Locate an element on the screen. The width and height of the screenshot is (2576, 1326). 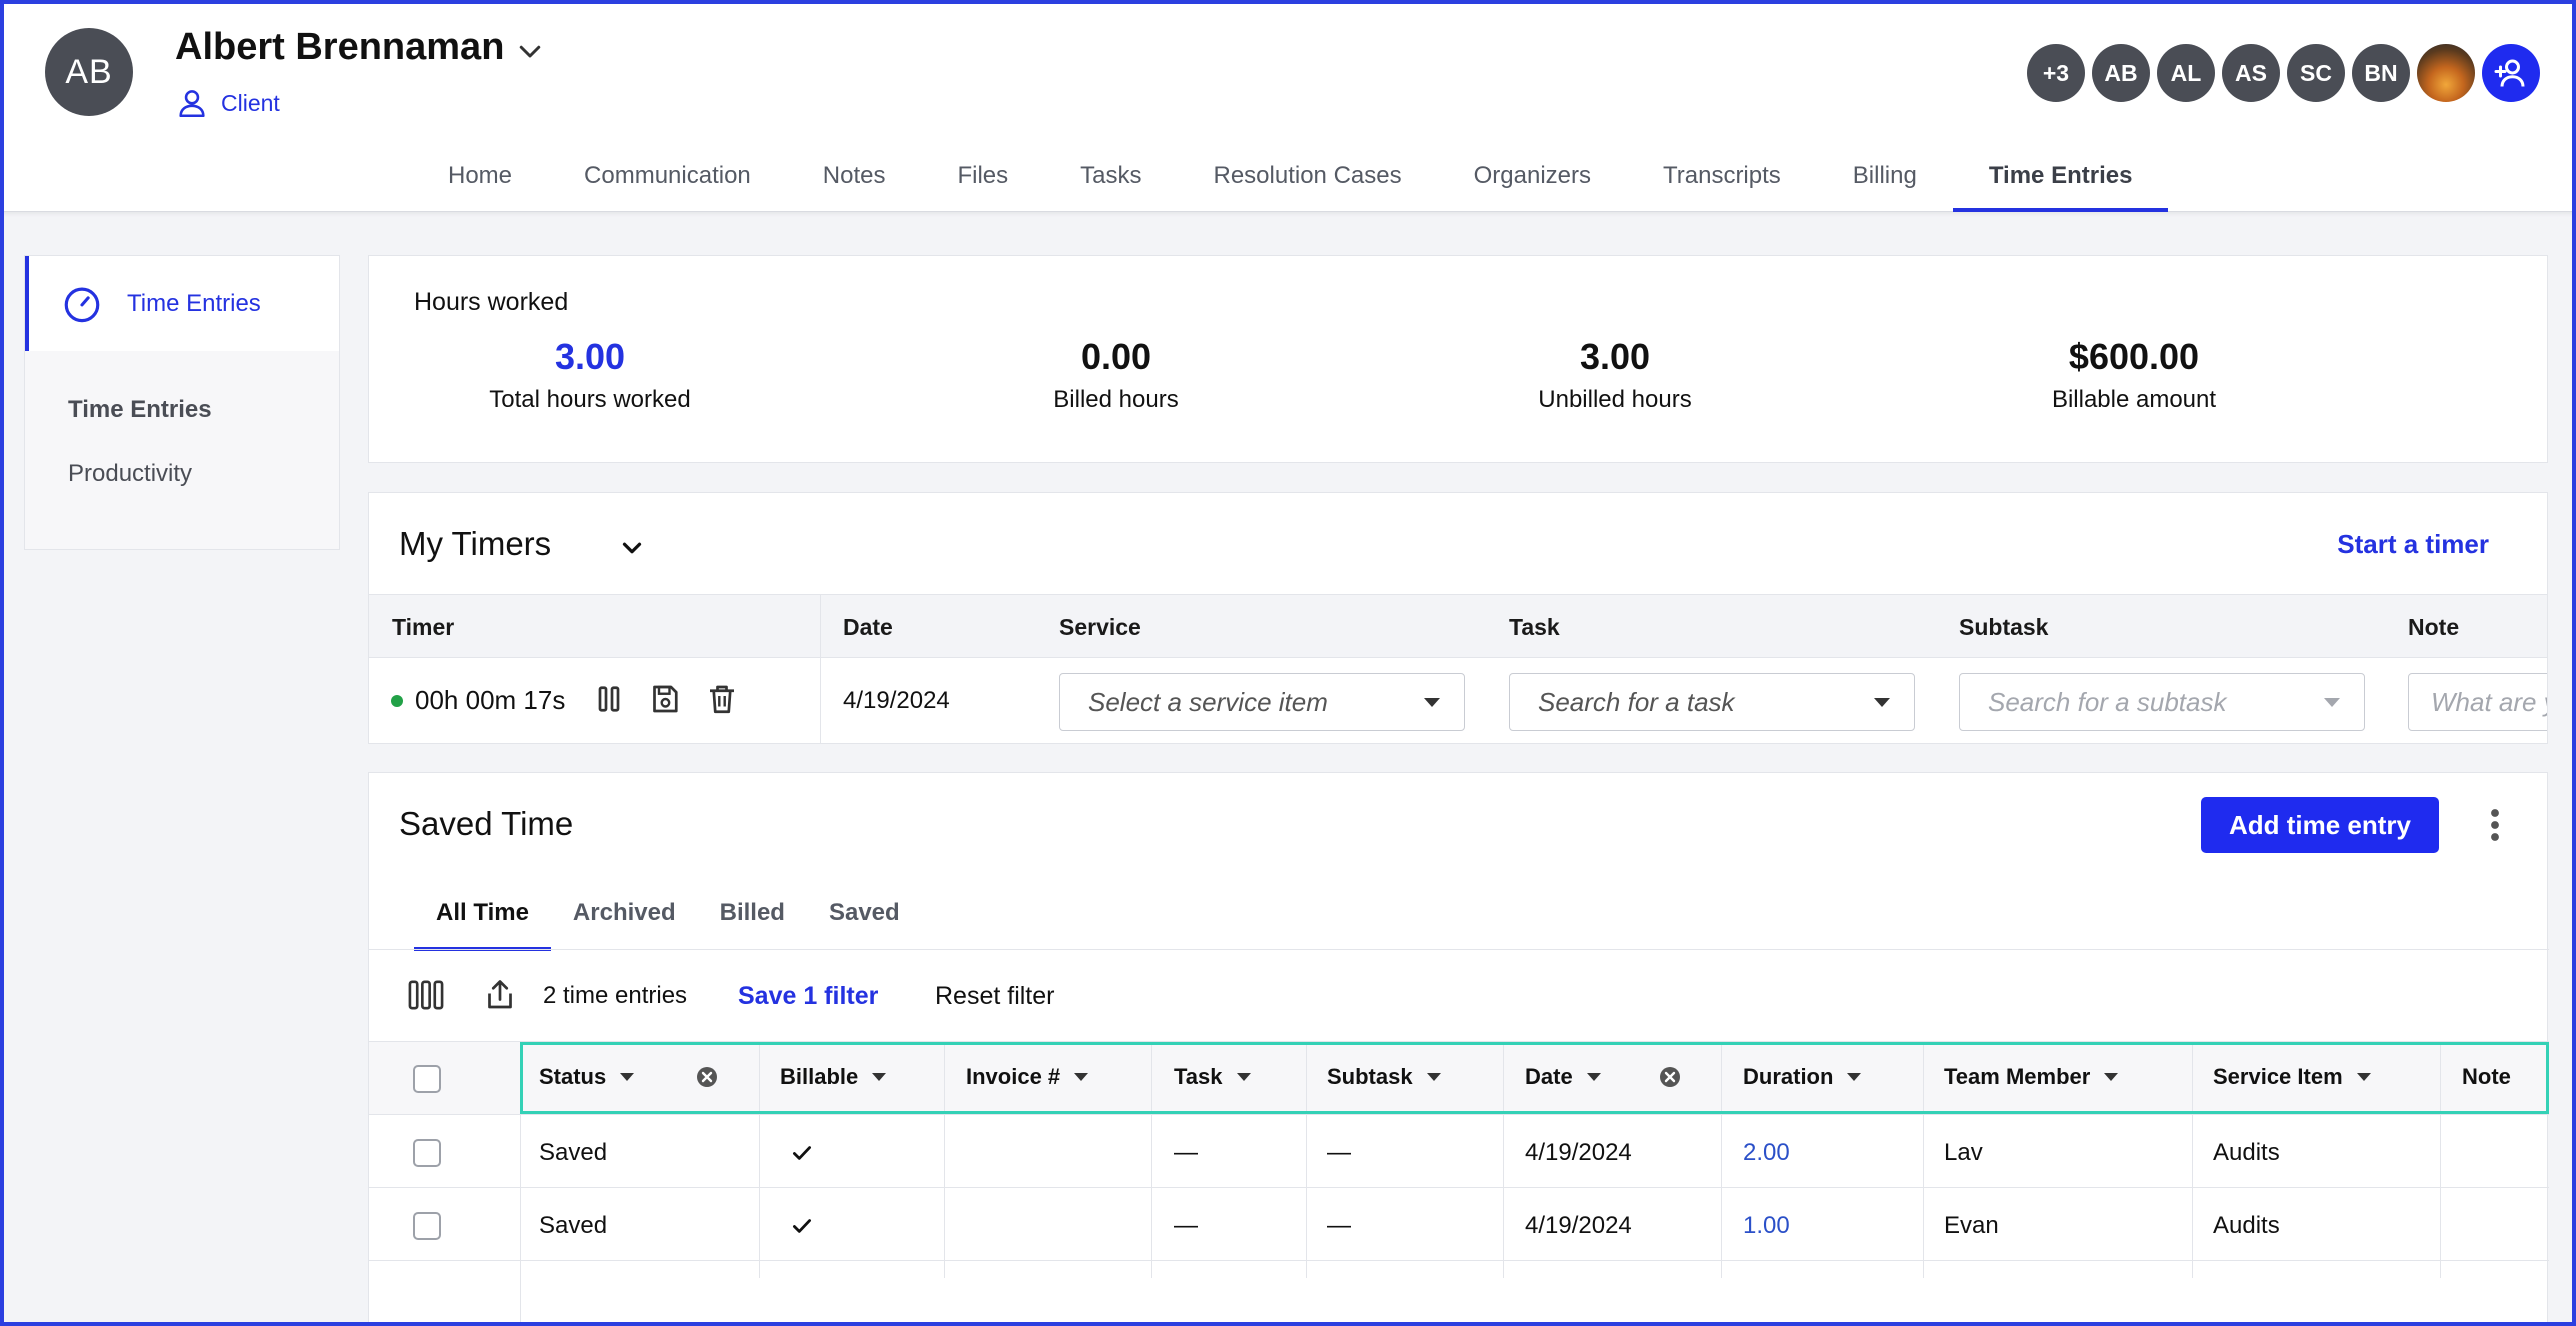
tab-resolution-cases: Resolution Cases is located at coordinates (1307, 175).